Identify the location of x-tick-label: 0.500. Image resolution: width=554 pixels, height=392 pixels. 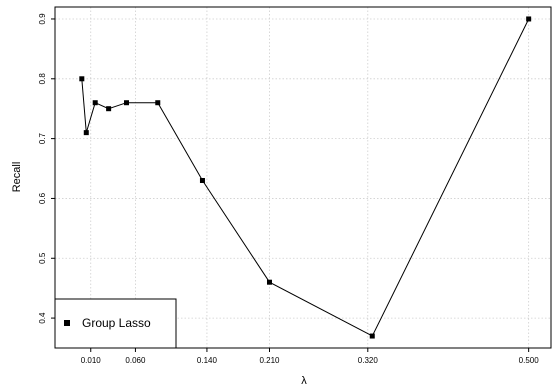
(529, 360).